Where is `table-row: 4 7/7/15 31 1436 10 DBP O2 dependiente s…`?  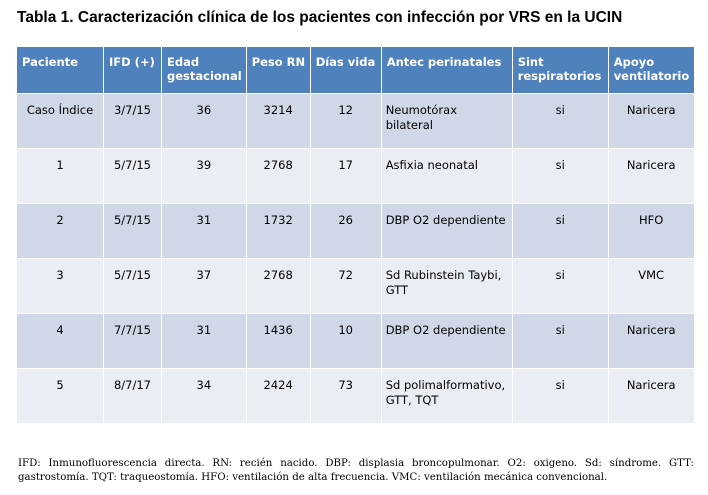 table-row: 4 7/7/15 31 1436 10 DBP O2 dependiente s… is located at coordinates (355, 341).